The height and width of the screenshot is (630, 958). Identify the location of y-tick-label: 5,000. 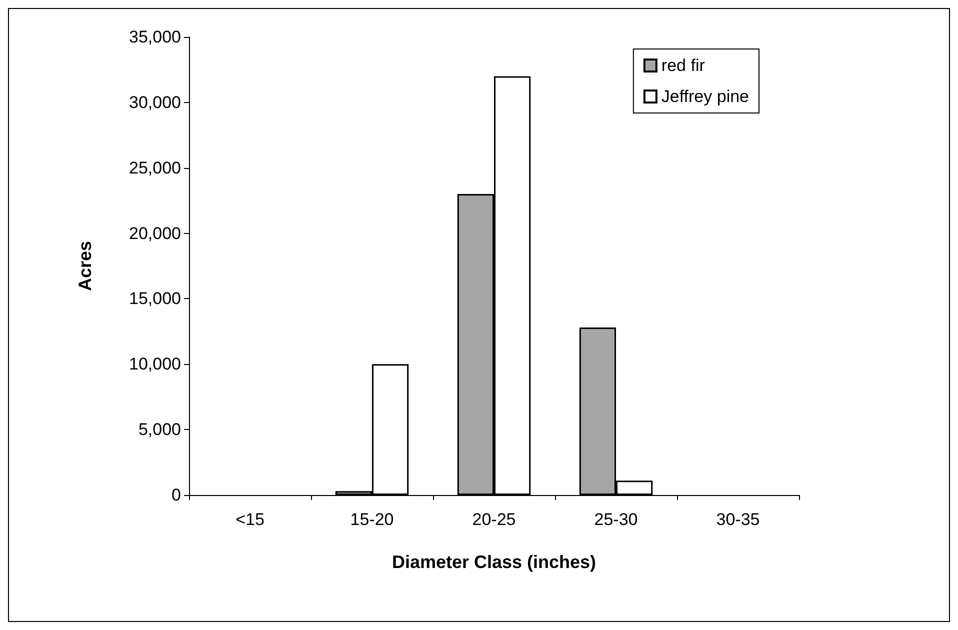
(159, 430).